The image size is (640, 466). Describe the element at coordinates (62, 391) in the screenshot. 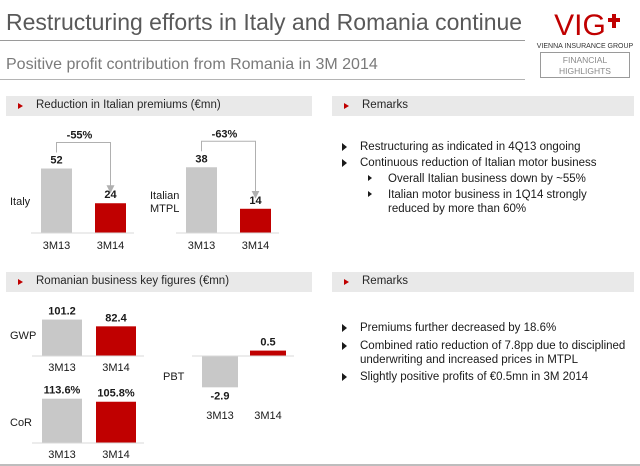

I see `data-label: 113.6%` at that location.